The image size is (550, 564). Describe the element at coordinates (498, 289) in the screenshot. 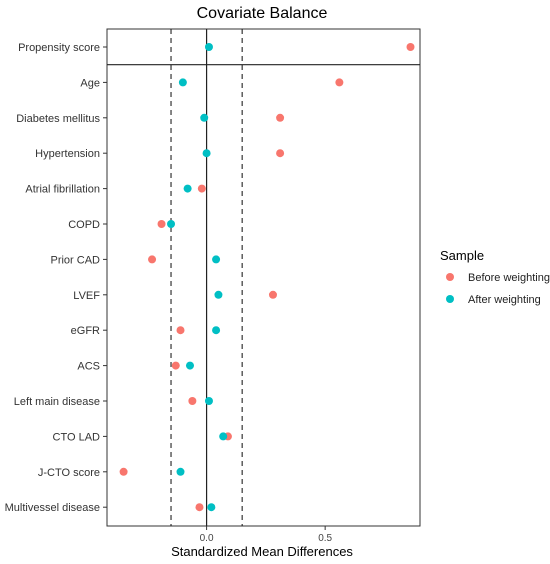

I see `legend-items: Before weighting After weighting` at that location.